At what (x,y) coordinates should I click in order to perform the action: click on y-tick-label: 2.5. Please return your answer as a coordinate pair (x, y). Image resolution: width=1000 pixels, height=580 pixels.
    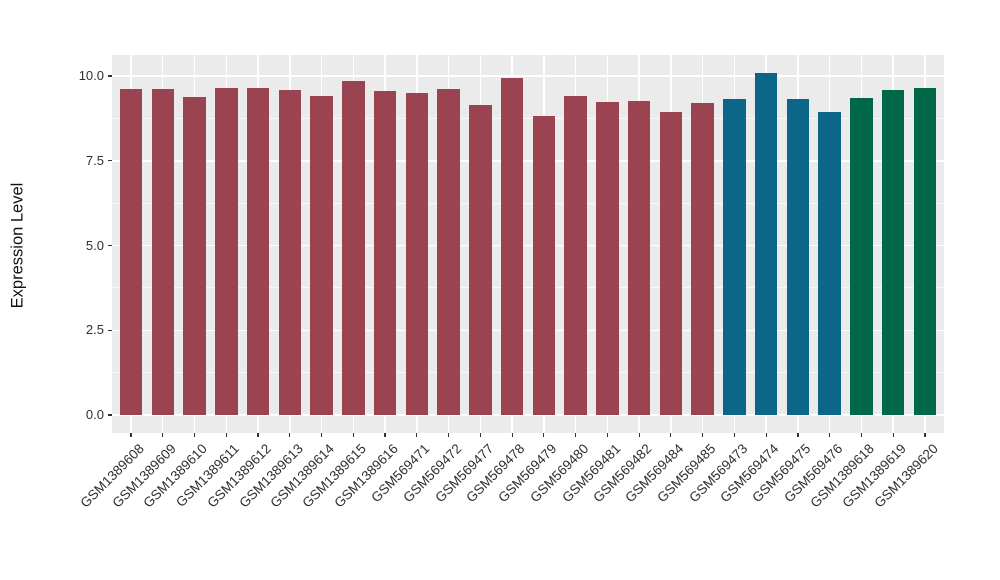
    Looking at the image, I should click on (94, 330).